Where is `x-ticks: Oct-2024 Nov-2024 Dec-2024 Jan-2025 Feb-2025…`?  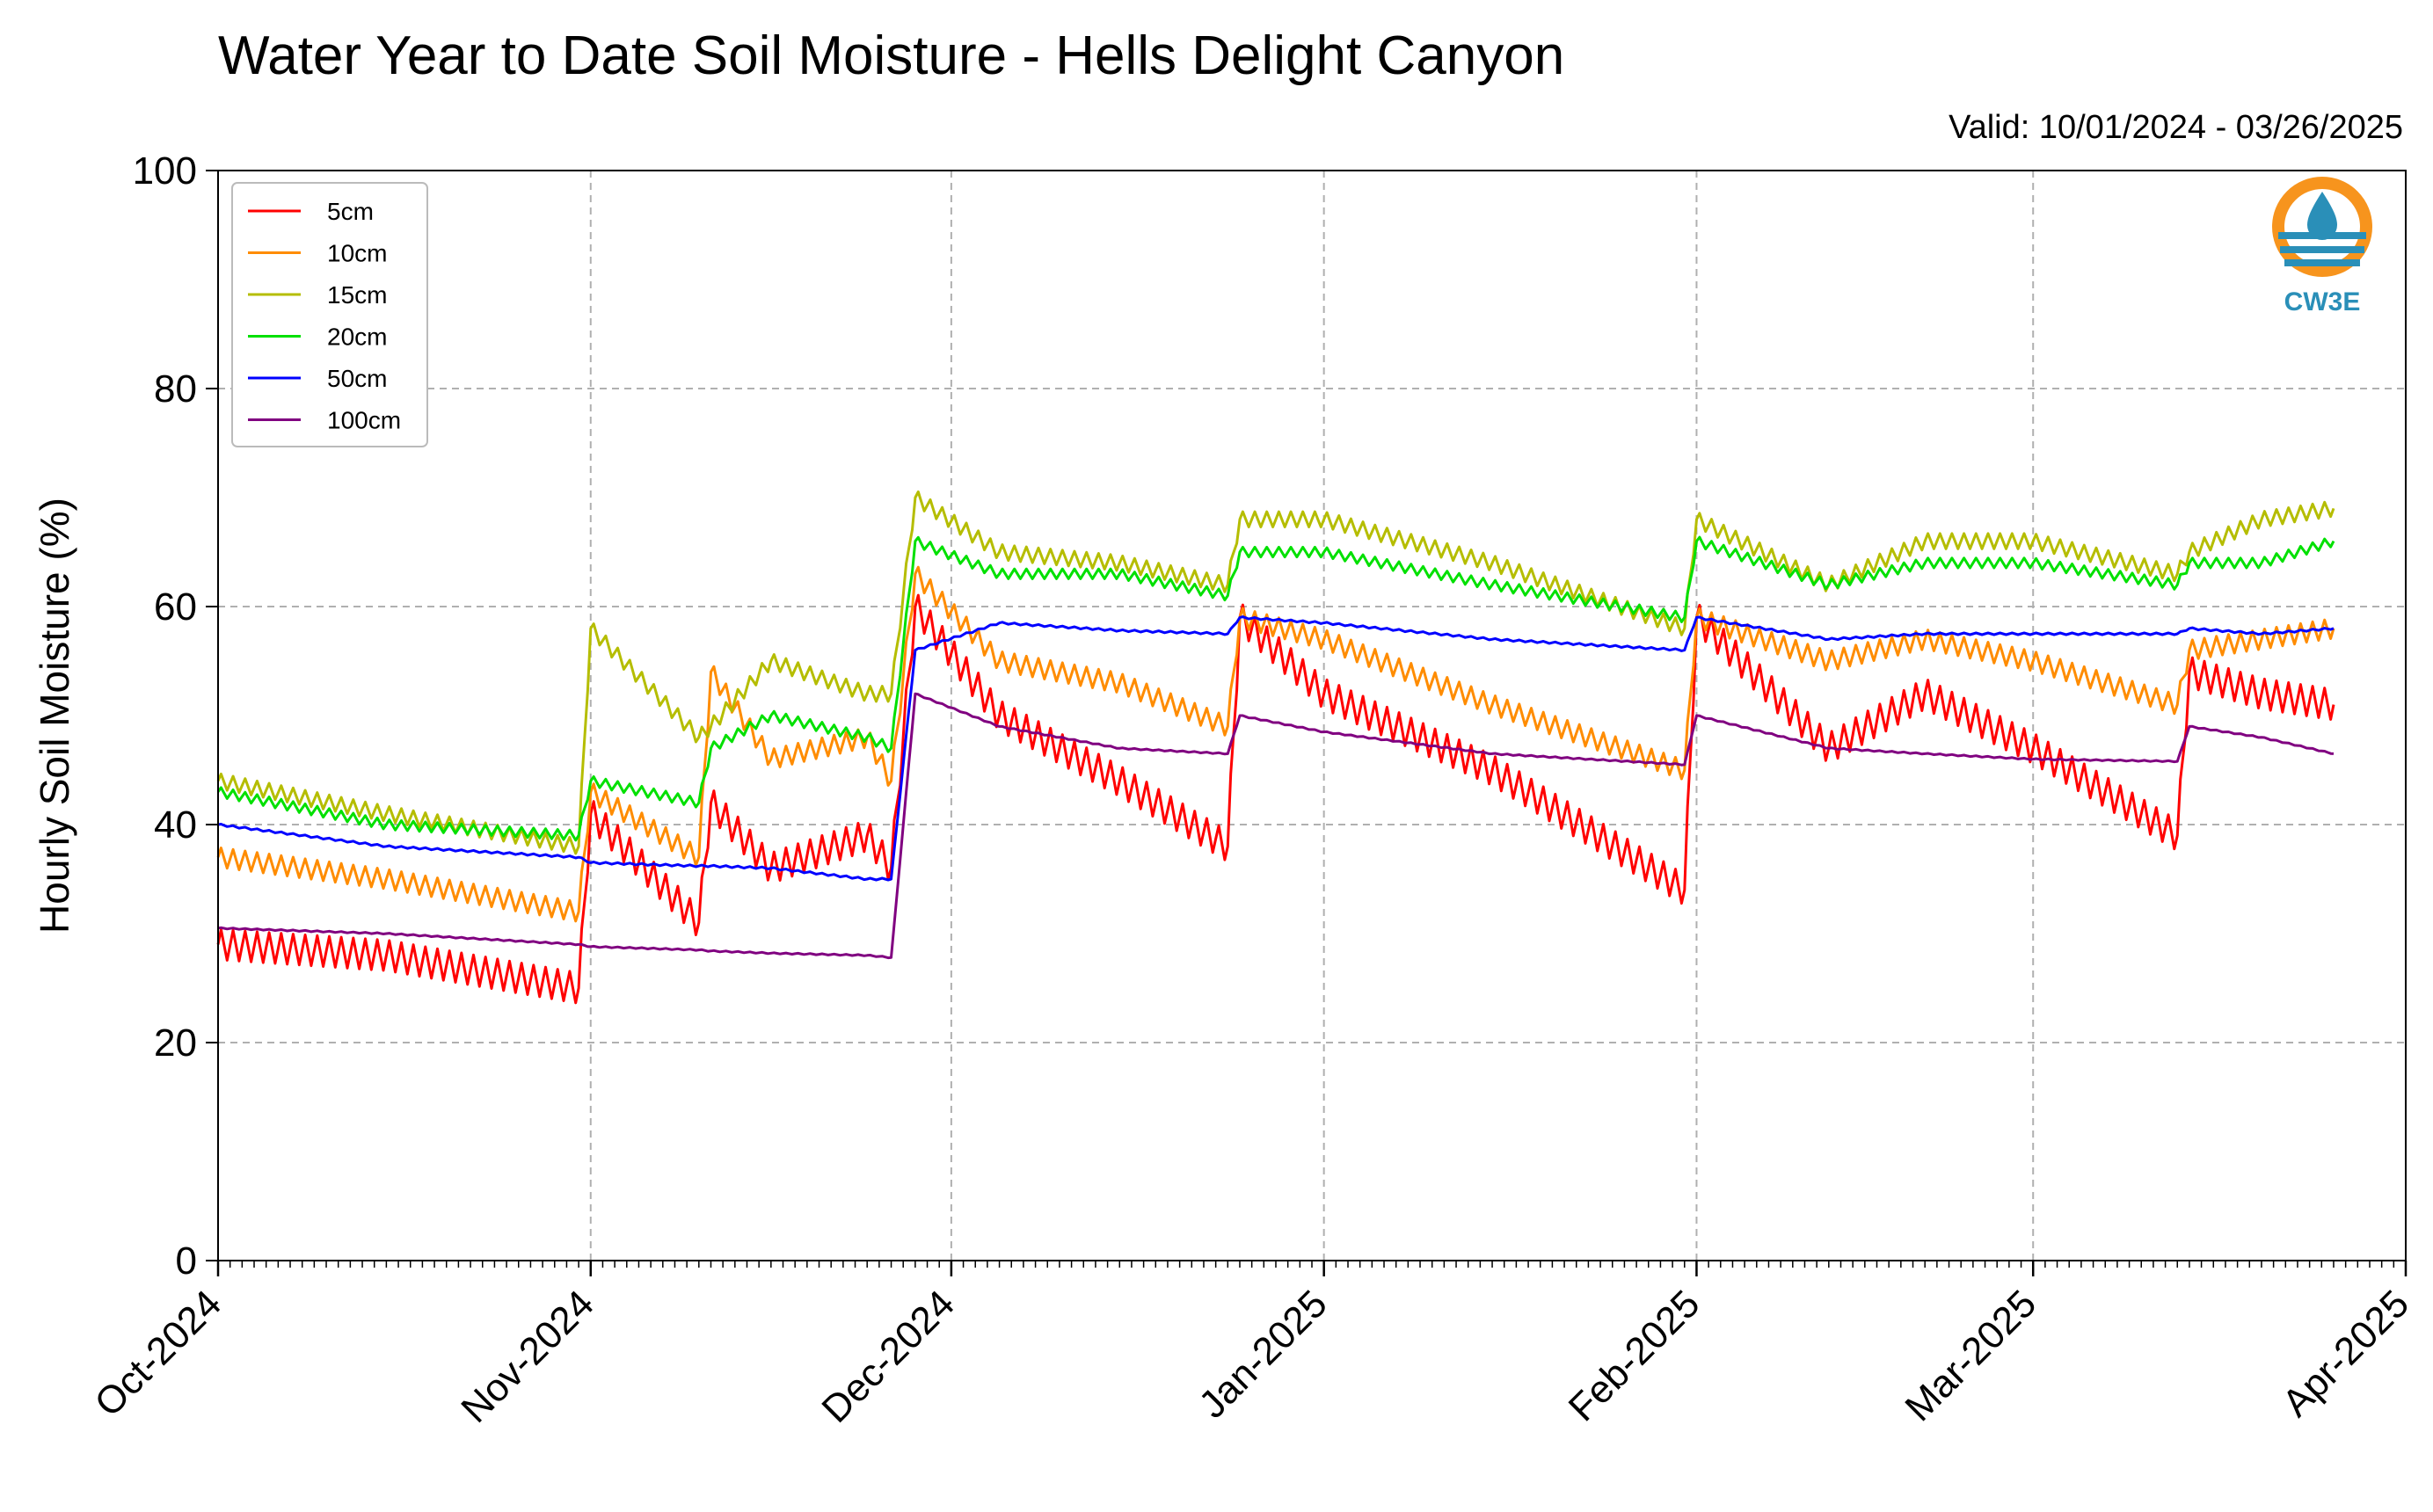
x-ticks: Oct-2024 Nov-2024 Dec-2024 Jan-2025 Feb-2025… is located at coordinates (1251, 1346).